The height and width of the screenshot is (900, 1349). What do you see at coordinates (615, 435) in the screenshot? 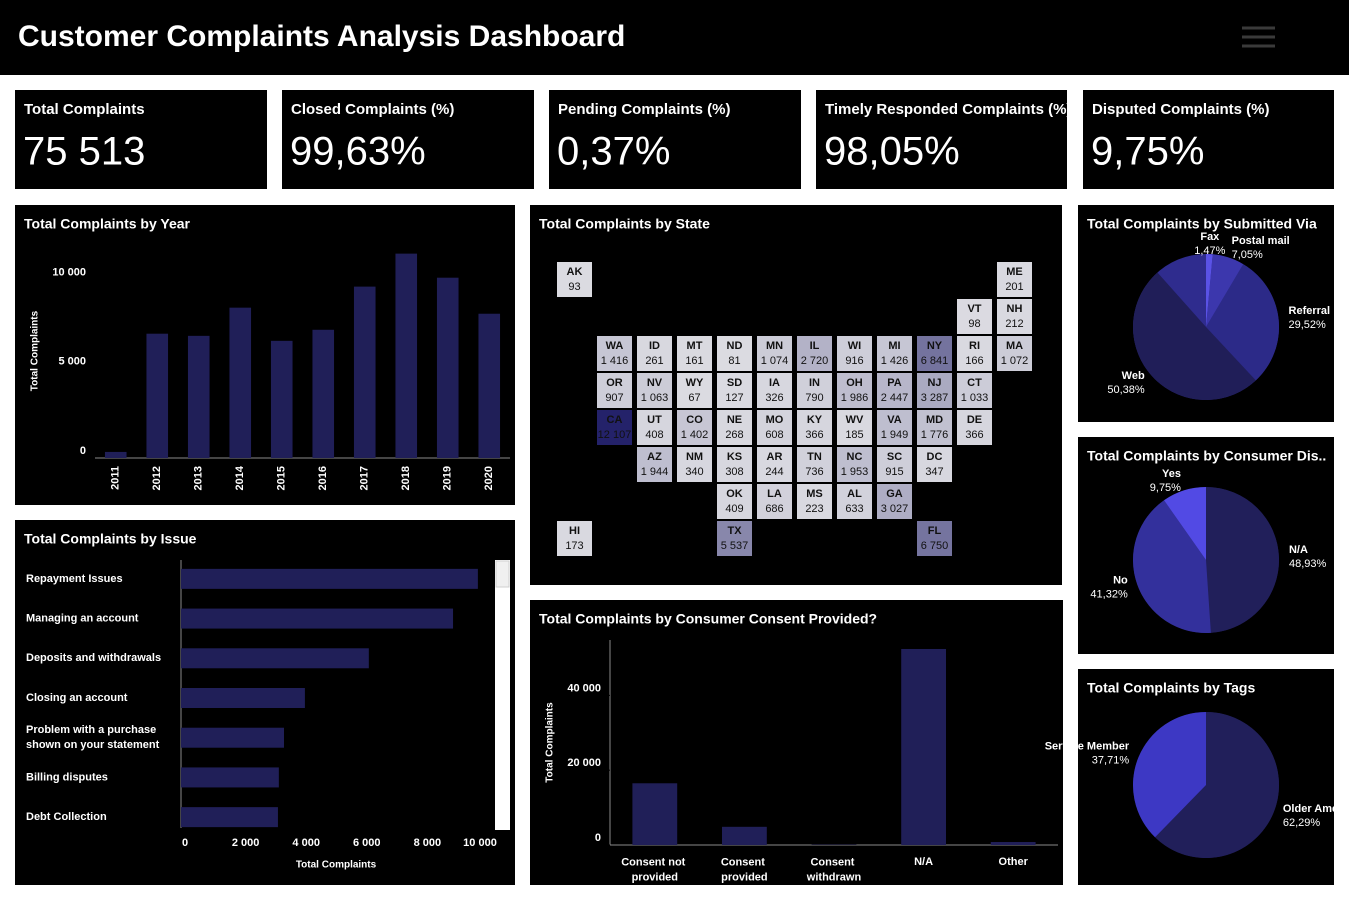
I see `state-value: 12 107` at bounding box center [615, 435].